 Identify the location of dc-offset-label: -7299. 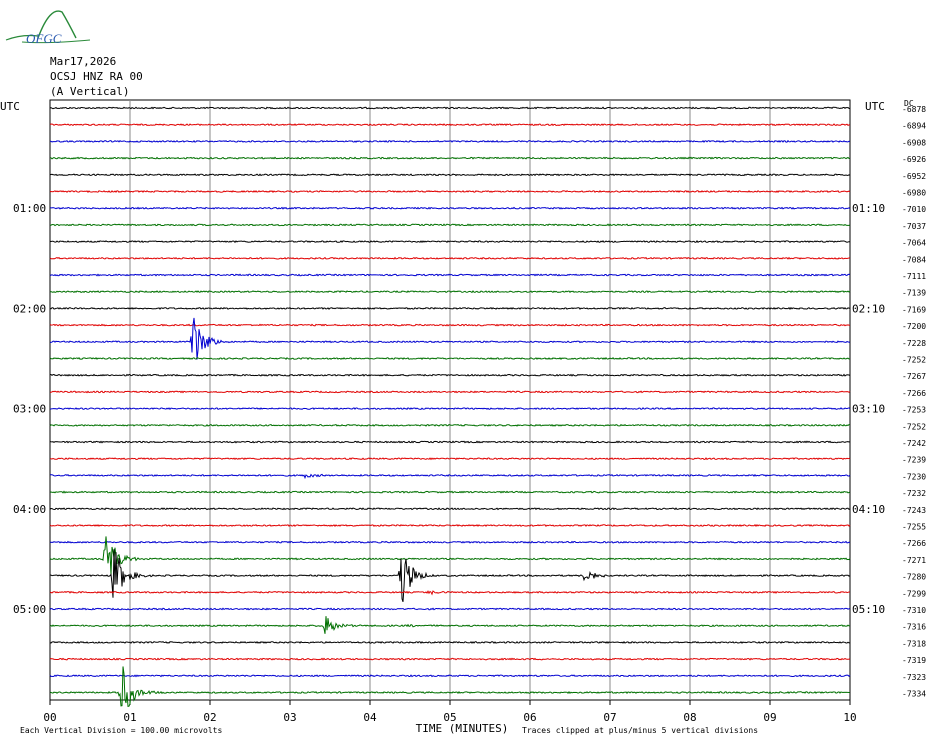
(914, 593).